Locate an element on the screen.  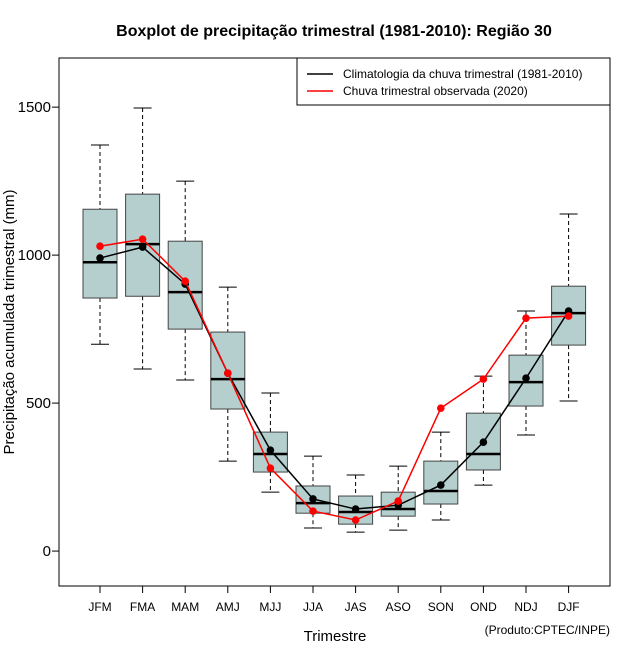
series-point-0-NDJ is located at coordinates (526, 378).